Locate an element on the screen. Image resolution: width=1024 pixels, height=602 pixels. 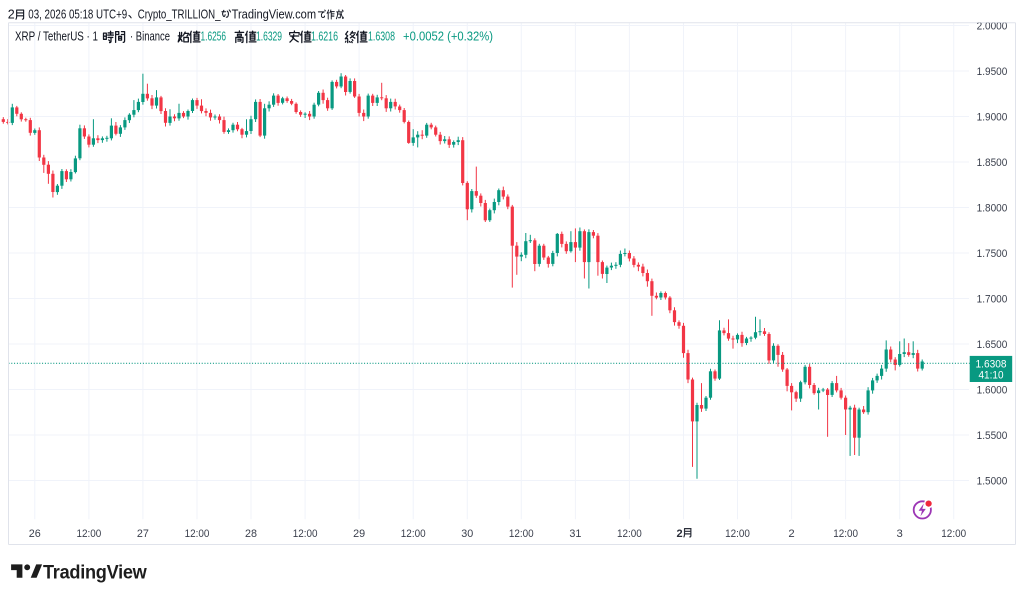
svg-text: 1.6000 is located at coordinates (992, 390).